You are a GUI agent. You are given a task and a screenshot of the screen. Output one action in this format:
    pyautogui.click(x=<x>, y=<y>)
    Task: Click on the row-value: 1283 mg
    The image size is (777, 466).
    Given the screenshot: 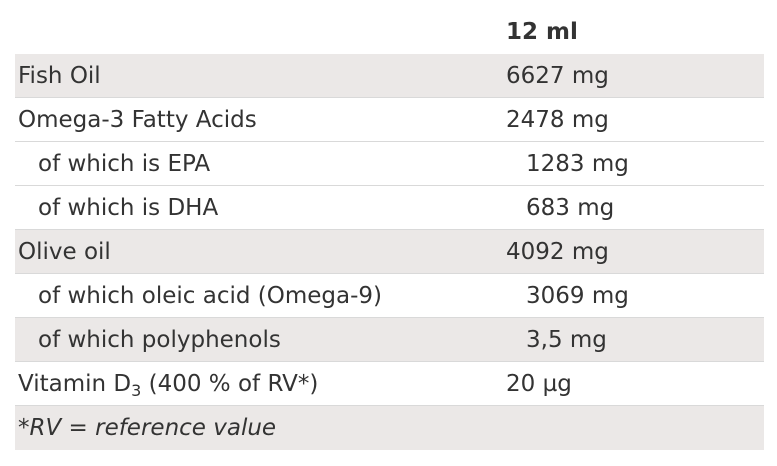 What is the action you would take?
    pyautogui.click(x=577, y=163)
    